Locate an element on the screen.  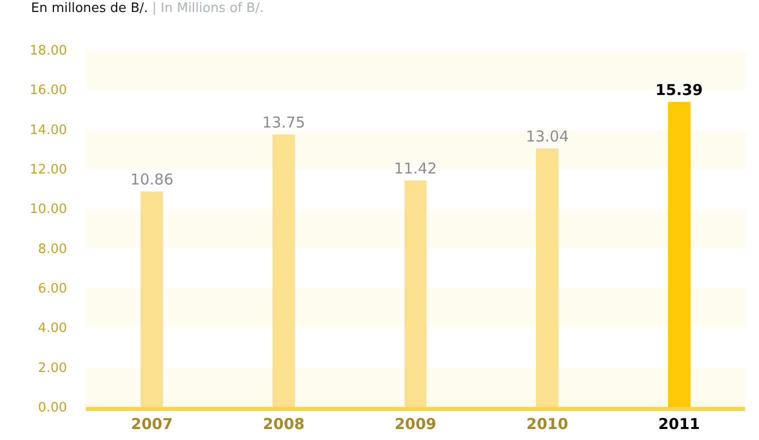
x-tick-label: 2011 is located at coordinates (679, 424).